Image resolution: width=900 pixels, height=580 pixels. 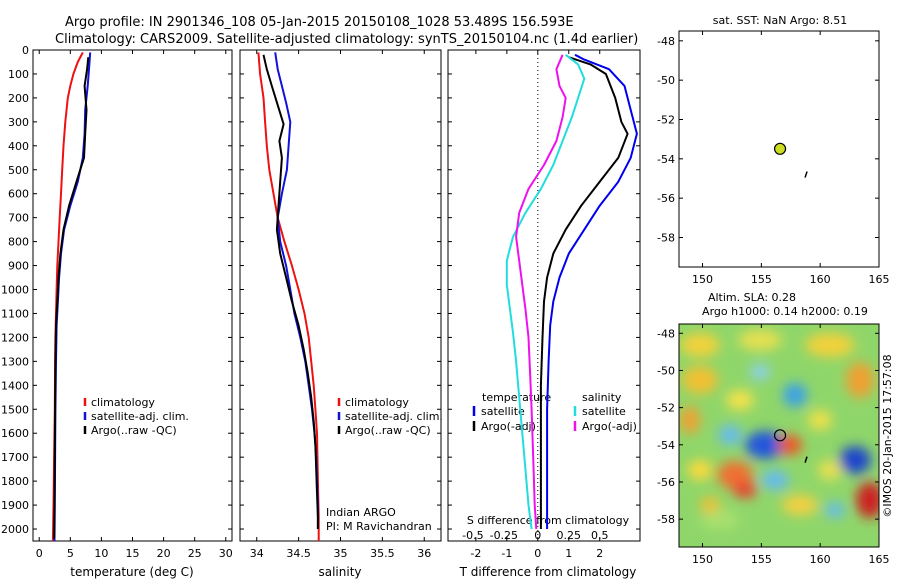 What do you see at coordinates (424, 553) in the screenshot?
I see `x-tick-label: 36` at bounding box center [424, 553].